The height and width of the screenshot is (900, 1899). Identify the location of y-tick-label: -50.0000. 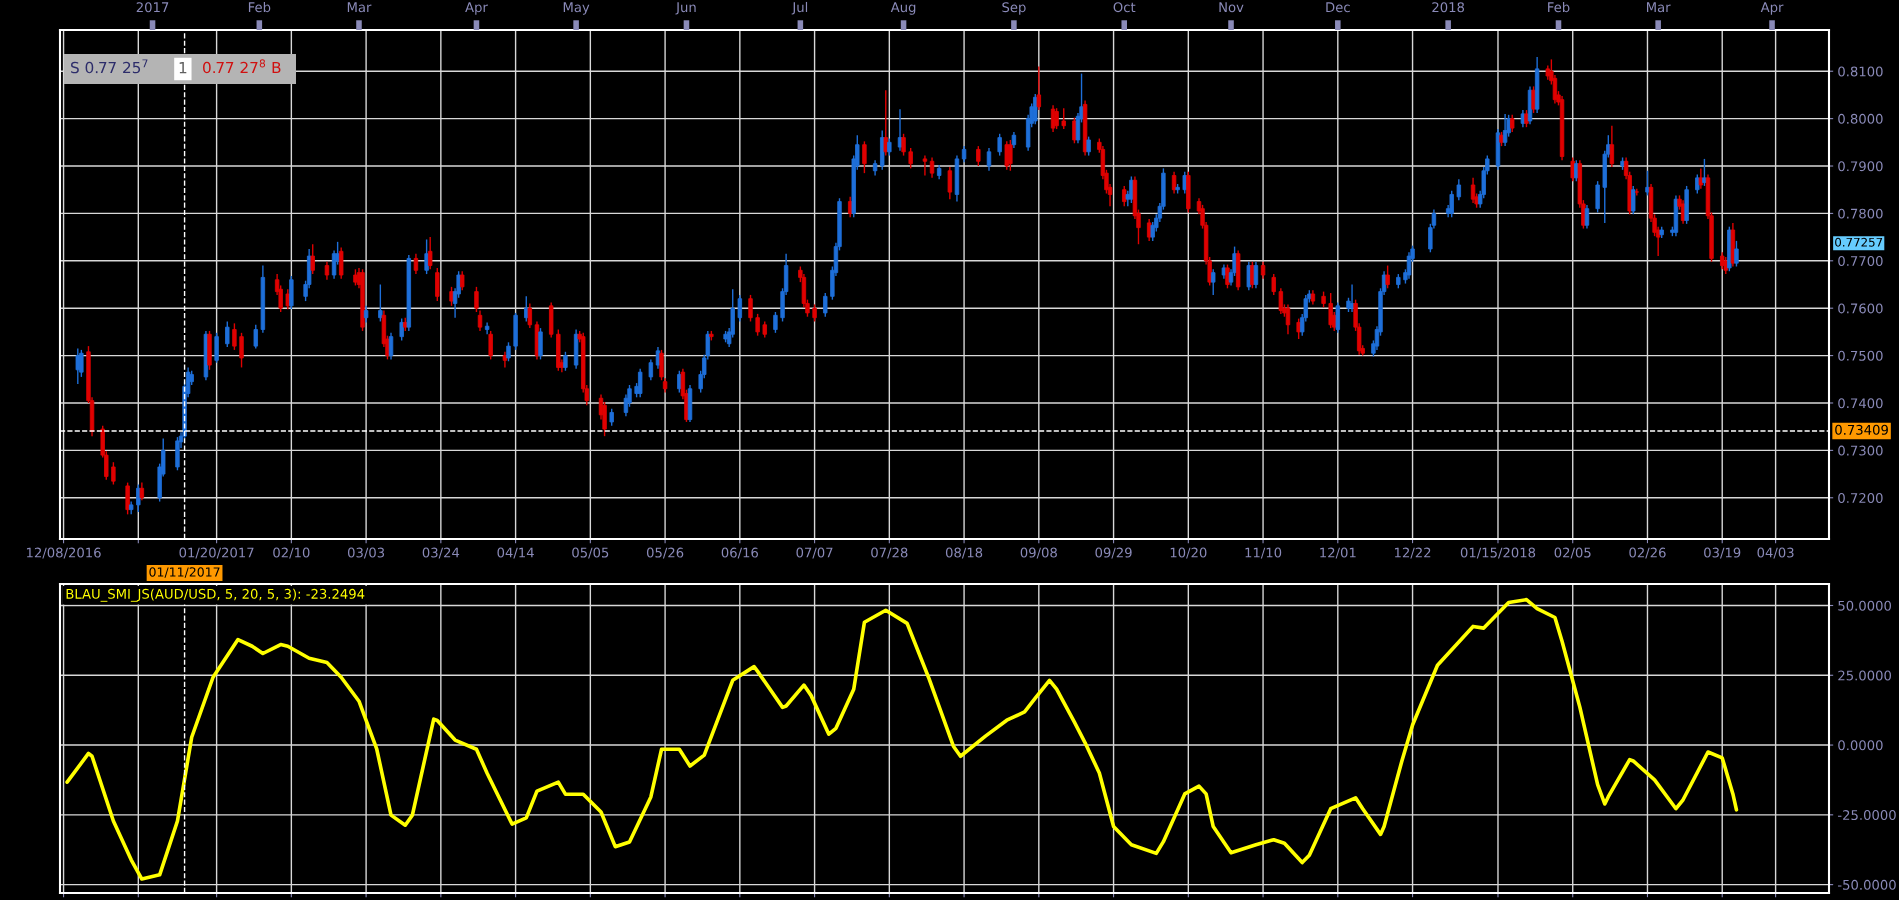
(1866, 884).